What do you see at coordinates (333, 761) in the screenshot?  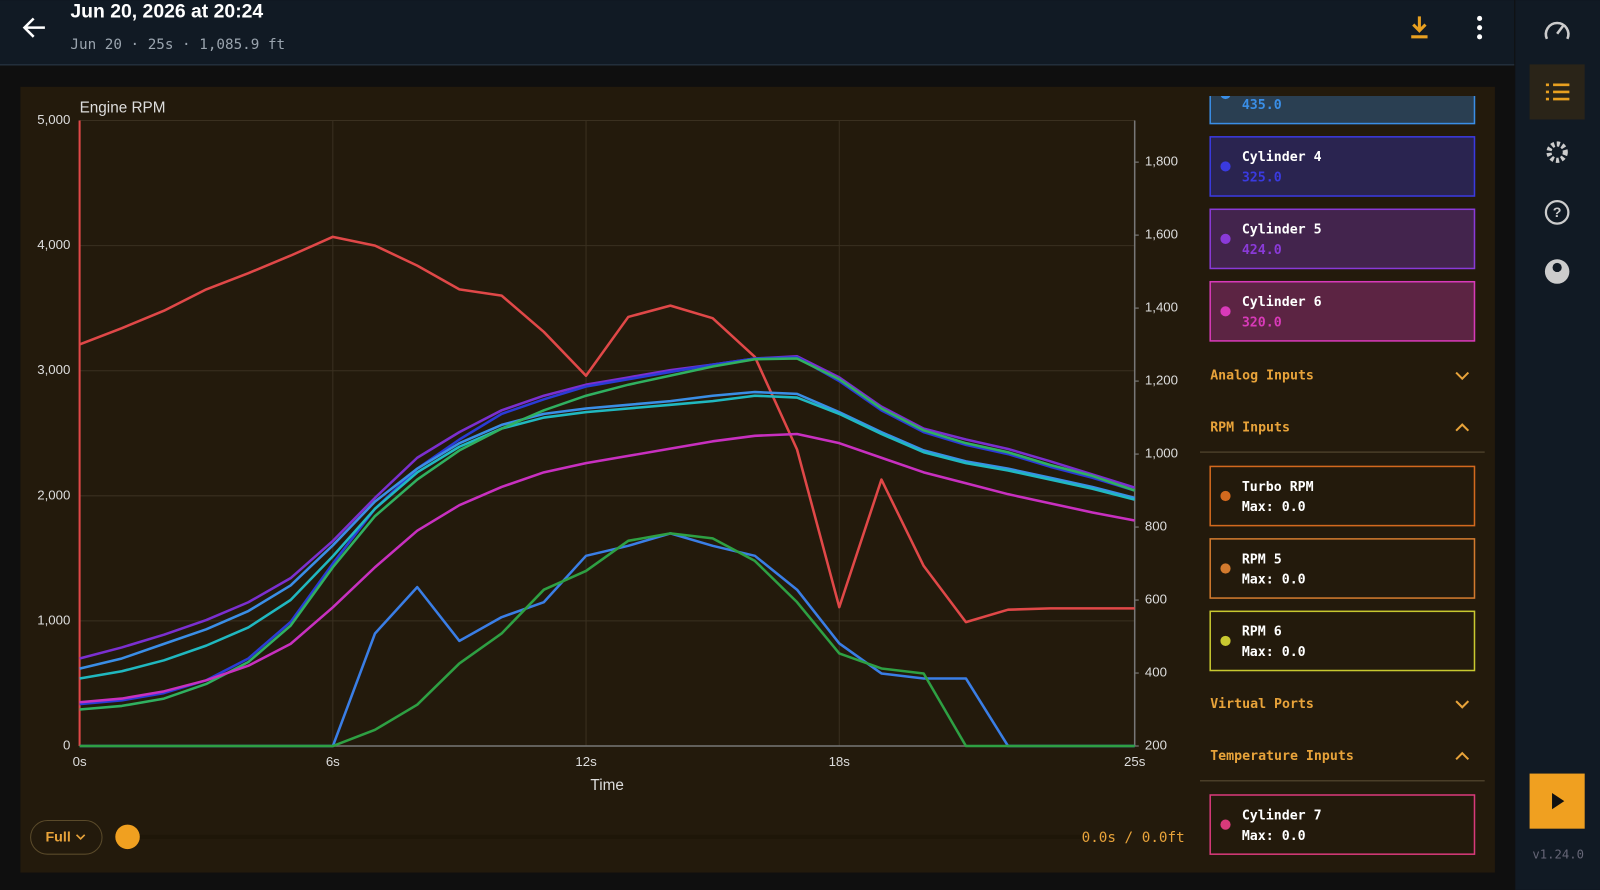 I see `x-tick-label: 6s` at bounding box center [333, 761].